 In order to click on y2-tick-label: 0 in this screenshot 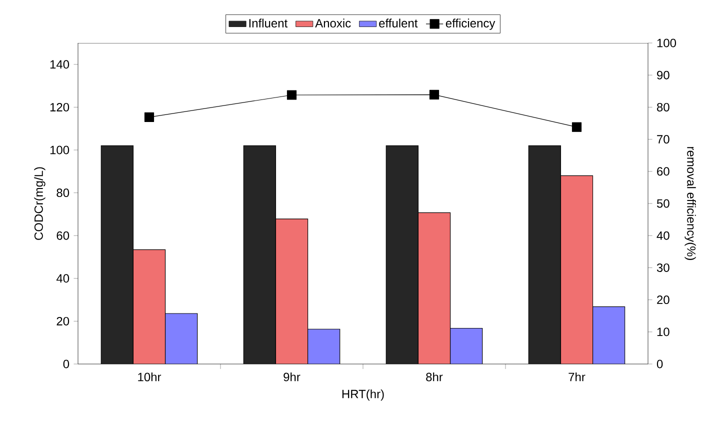, I will do `click(659, 364)`.